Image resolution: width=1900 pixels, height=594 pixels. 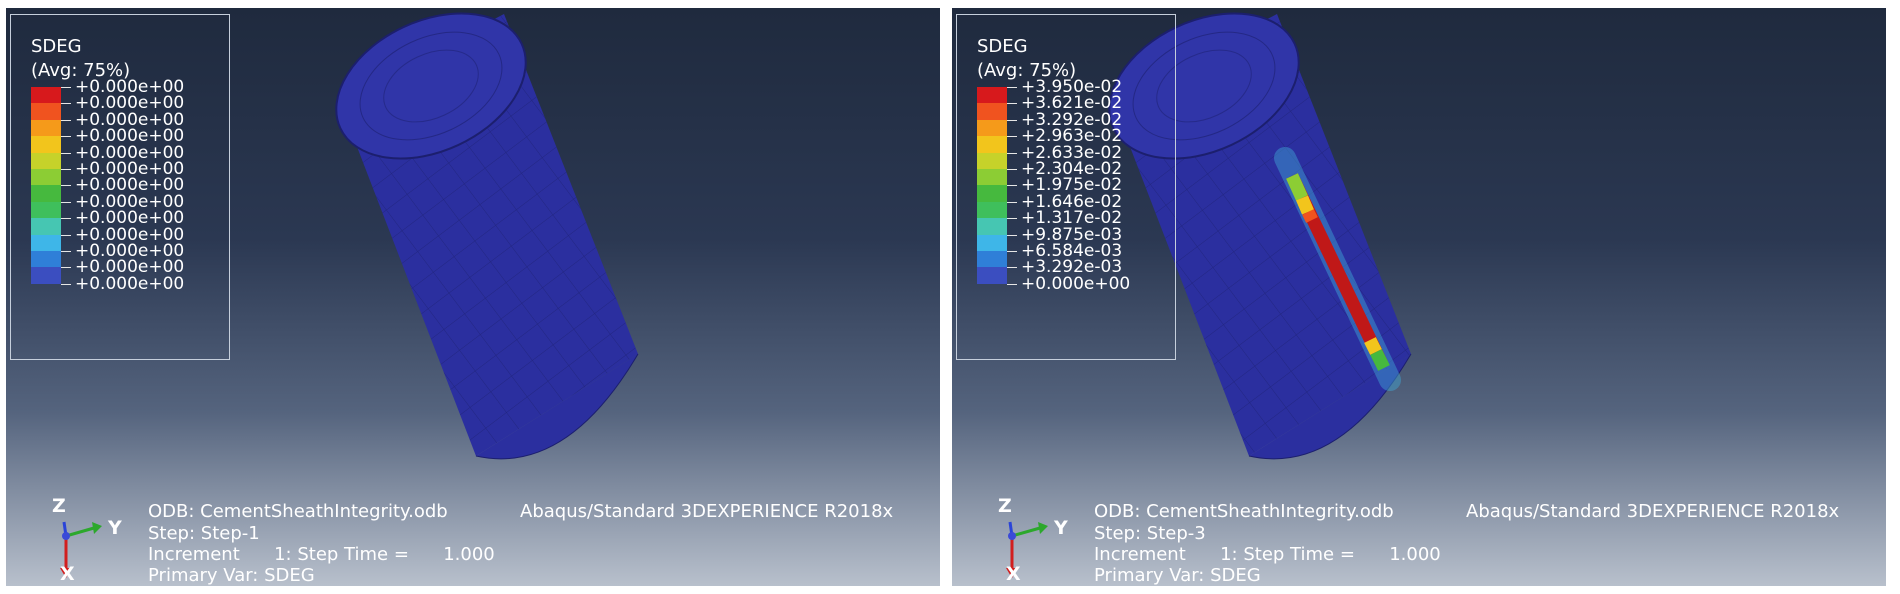 I want to click on legend-value: +9.875e-03, so click(x=1072, y=234).